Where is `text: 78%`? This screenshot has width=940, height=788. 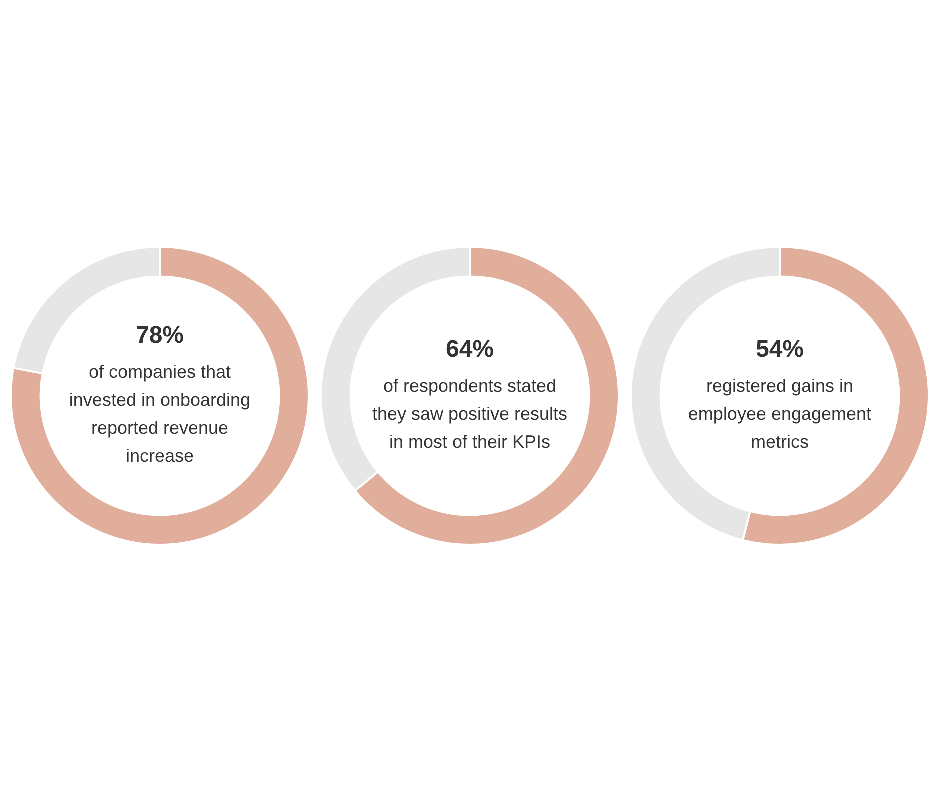 text: 78% is located at coordinates (160, 336).